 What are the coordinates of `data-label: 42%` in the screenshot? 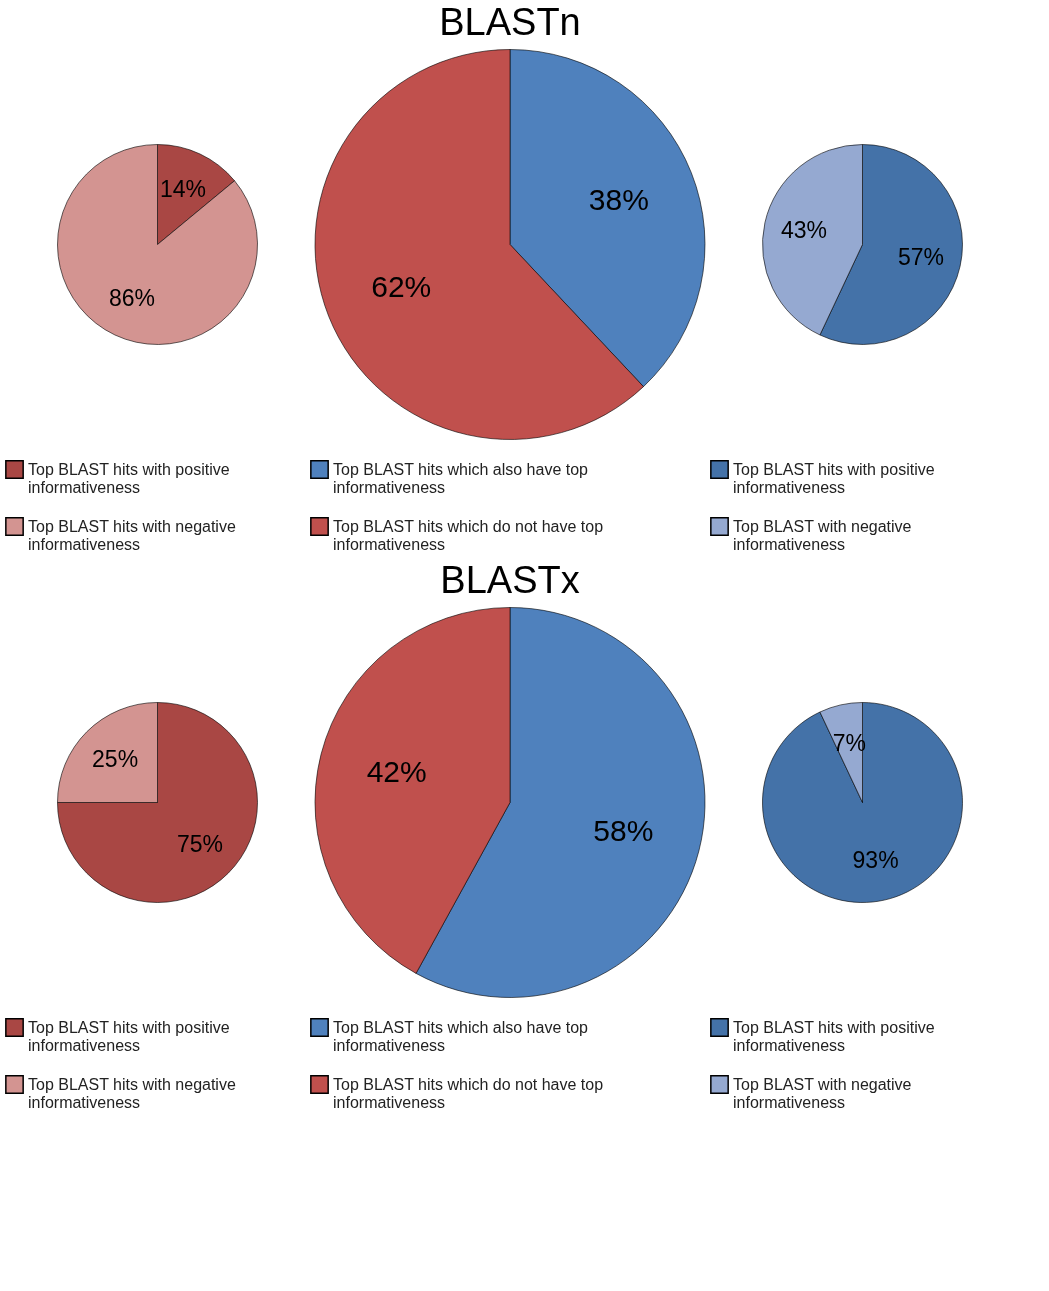 It's located at (396, 772).